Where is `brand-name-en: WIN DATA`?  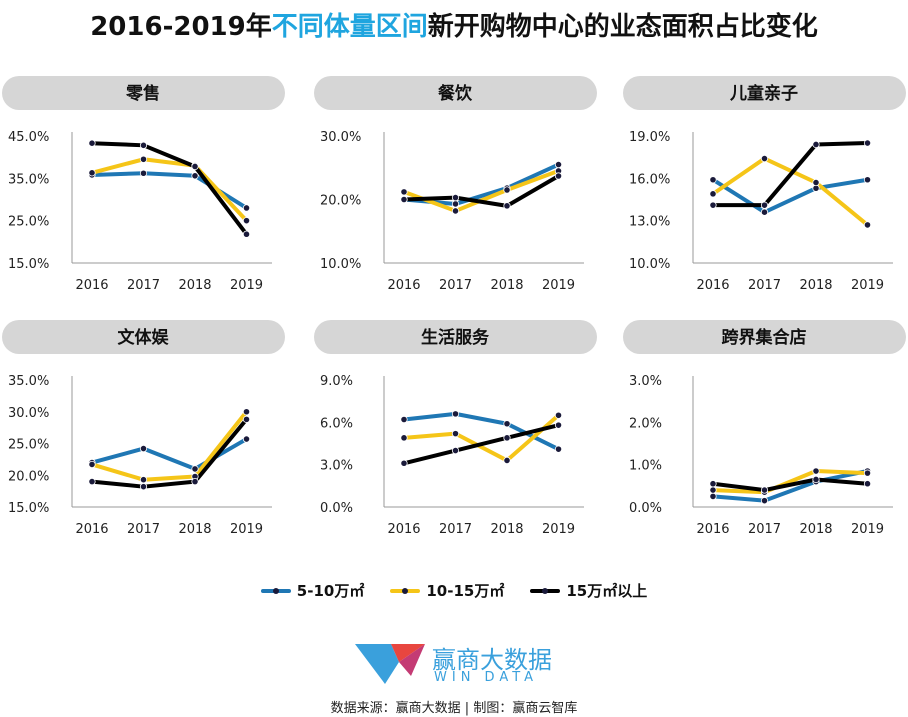 brand-name-en: WIN DATA is located at coordinates (486, 677).